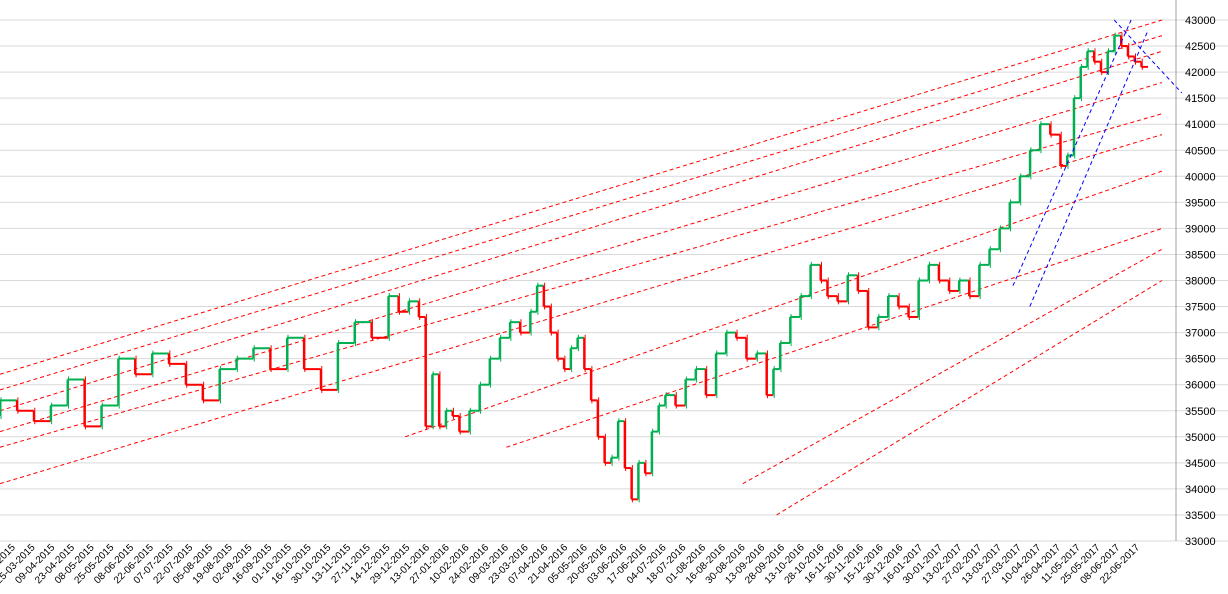 Image resolution: width=1228 pixels, height=594 pixels. I want to click on blue-trendlines, so click(1097, 163).